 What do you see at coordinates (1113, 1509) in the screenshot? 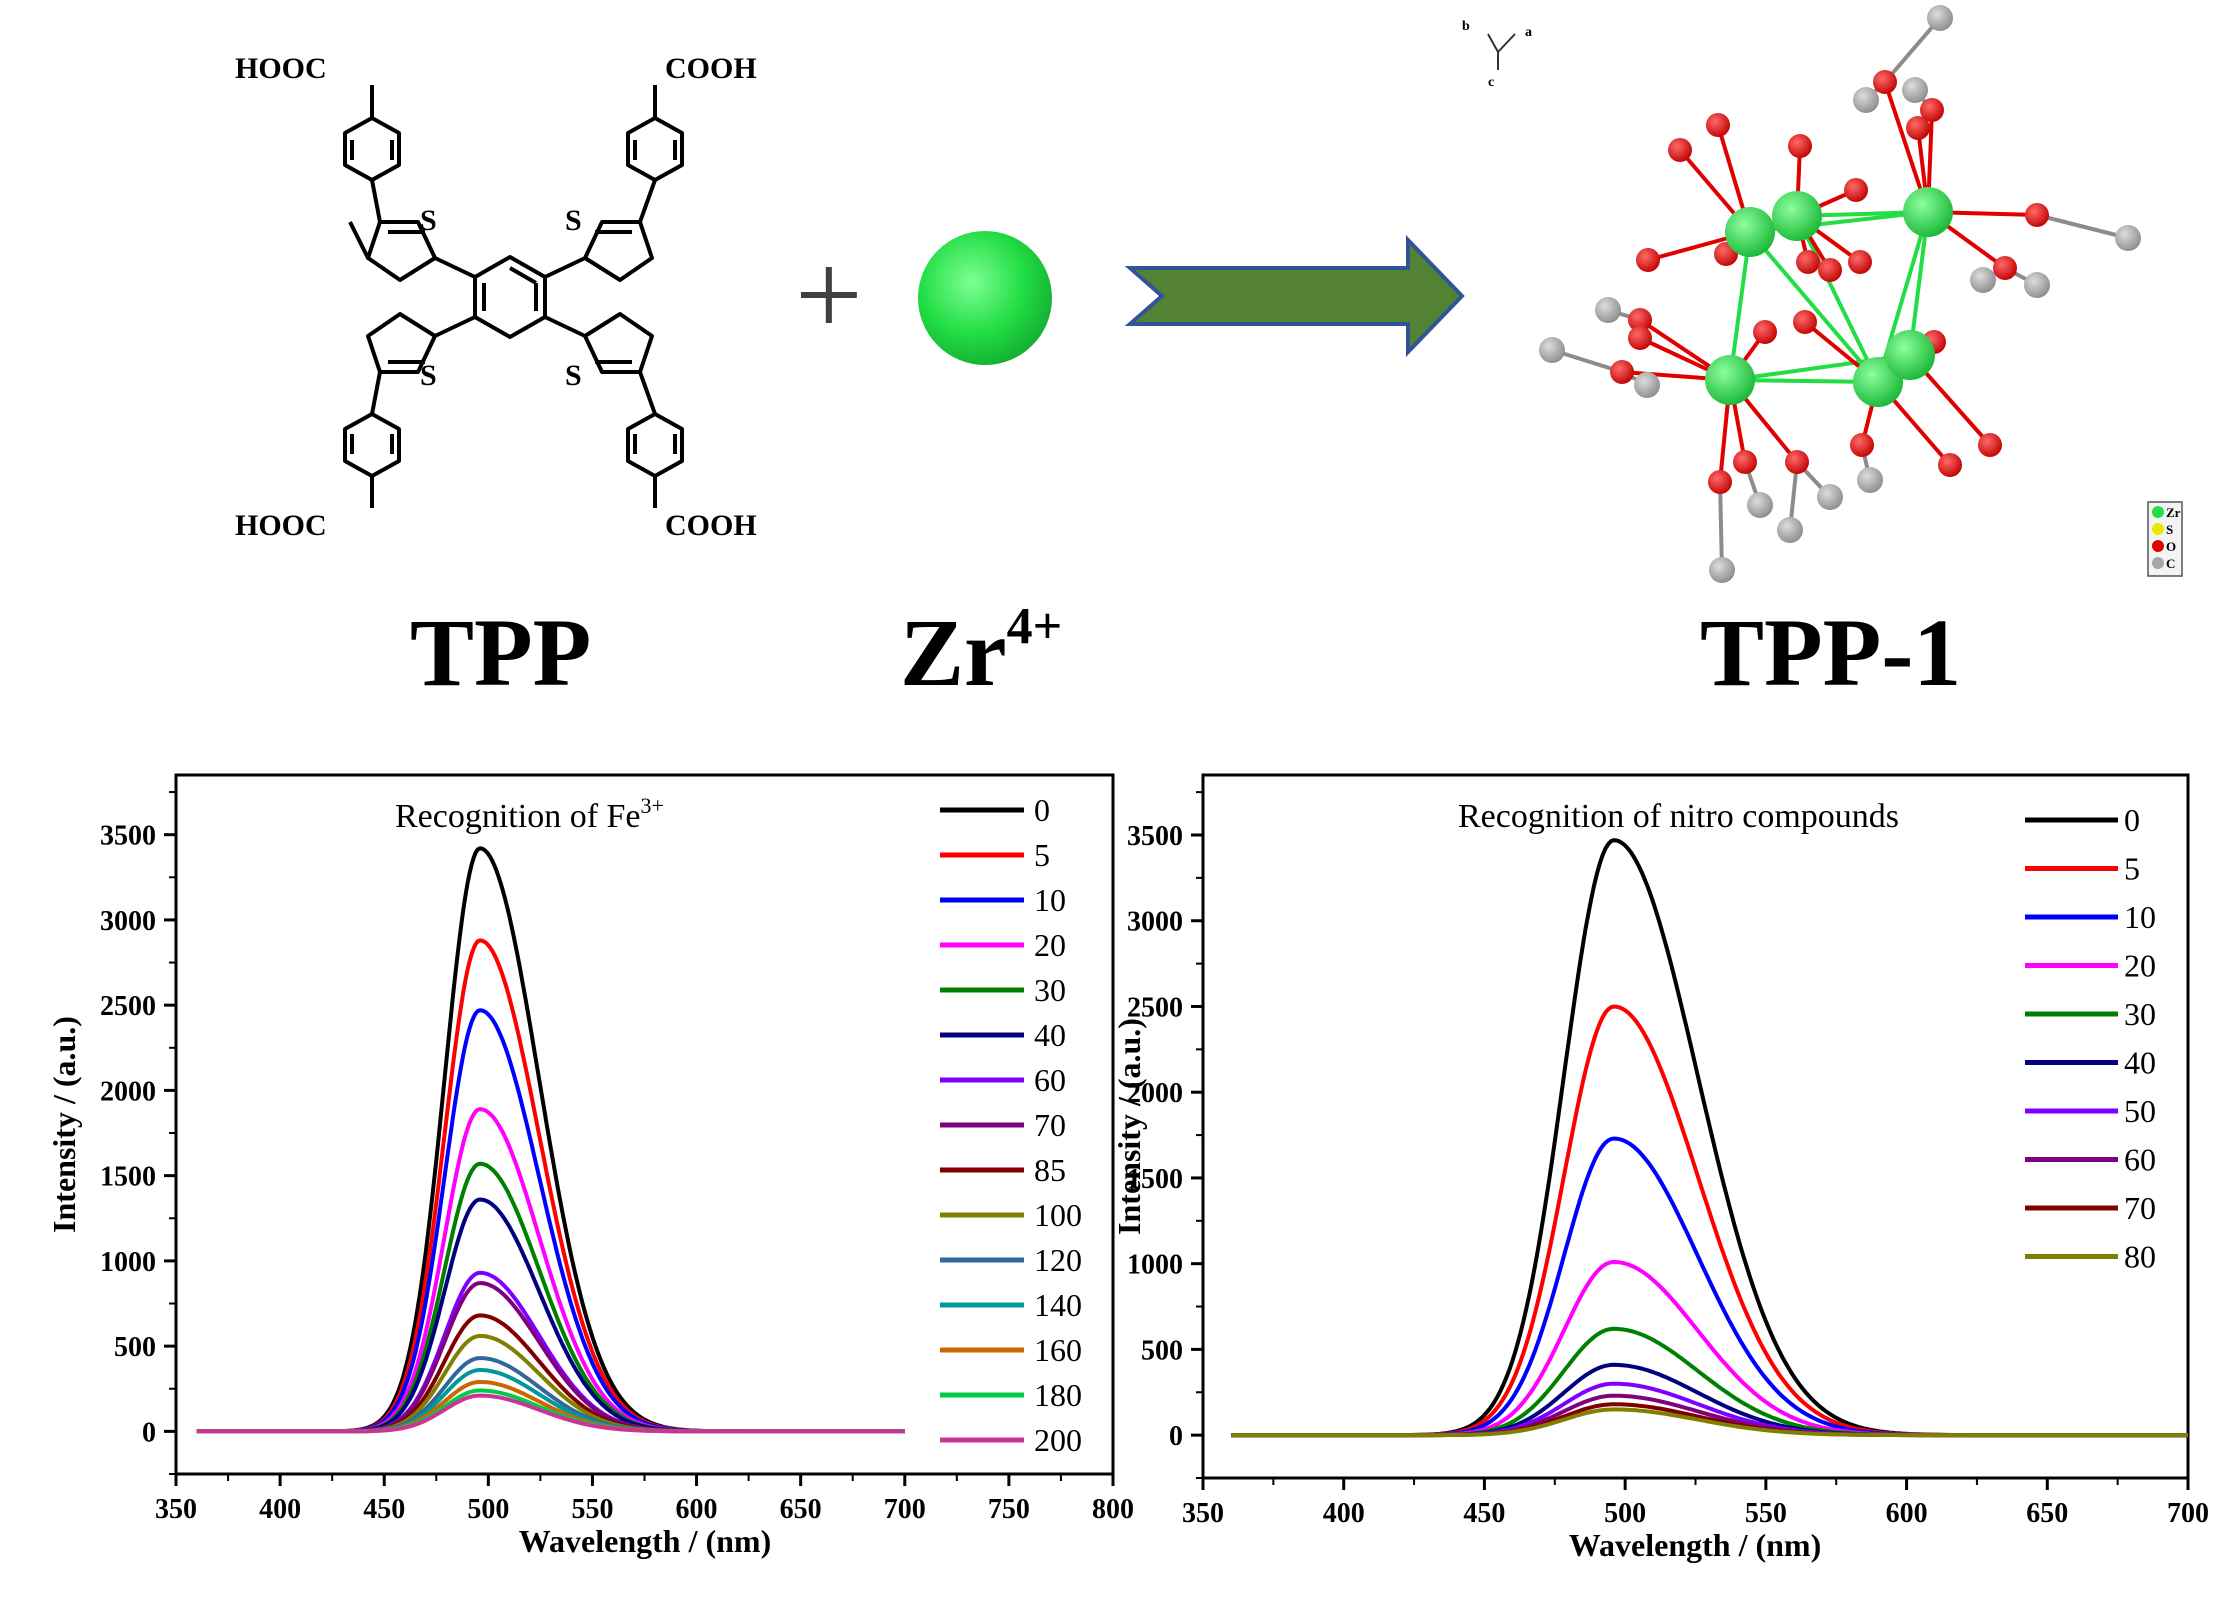
I see `x-tick-label: 800` at bounding box center [1113, 1509].